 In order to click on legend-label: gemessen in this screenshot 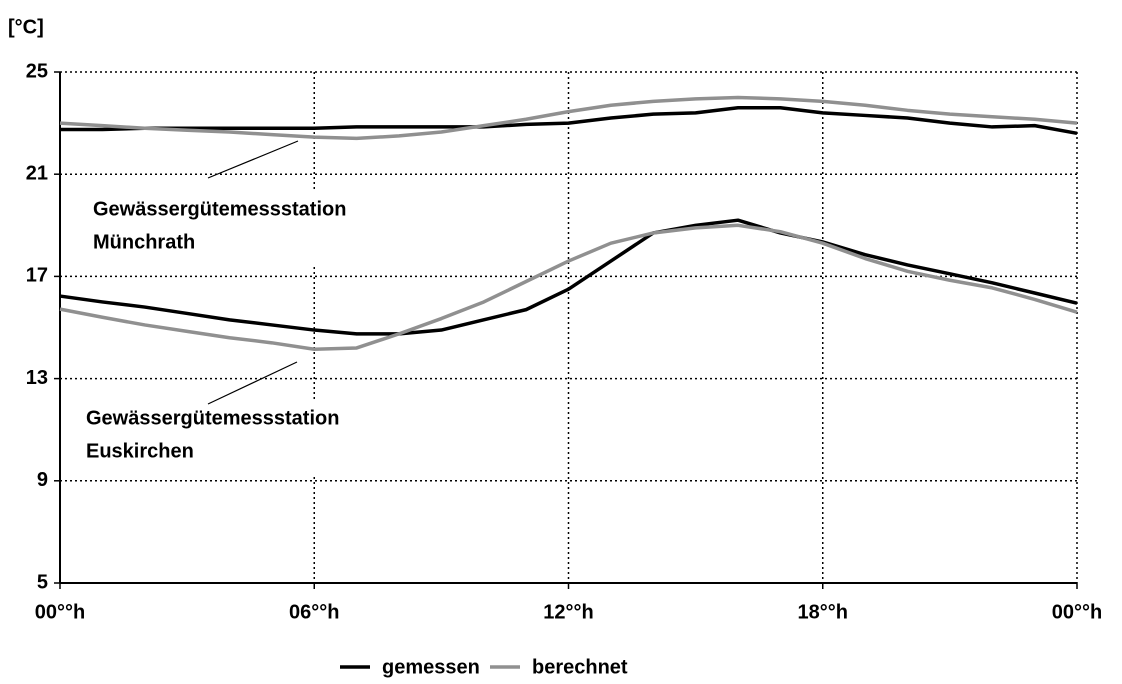, I will do `click(431, 667)`.